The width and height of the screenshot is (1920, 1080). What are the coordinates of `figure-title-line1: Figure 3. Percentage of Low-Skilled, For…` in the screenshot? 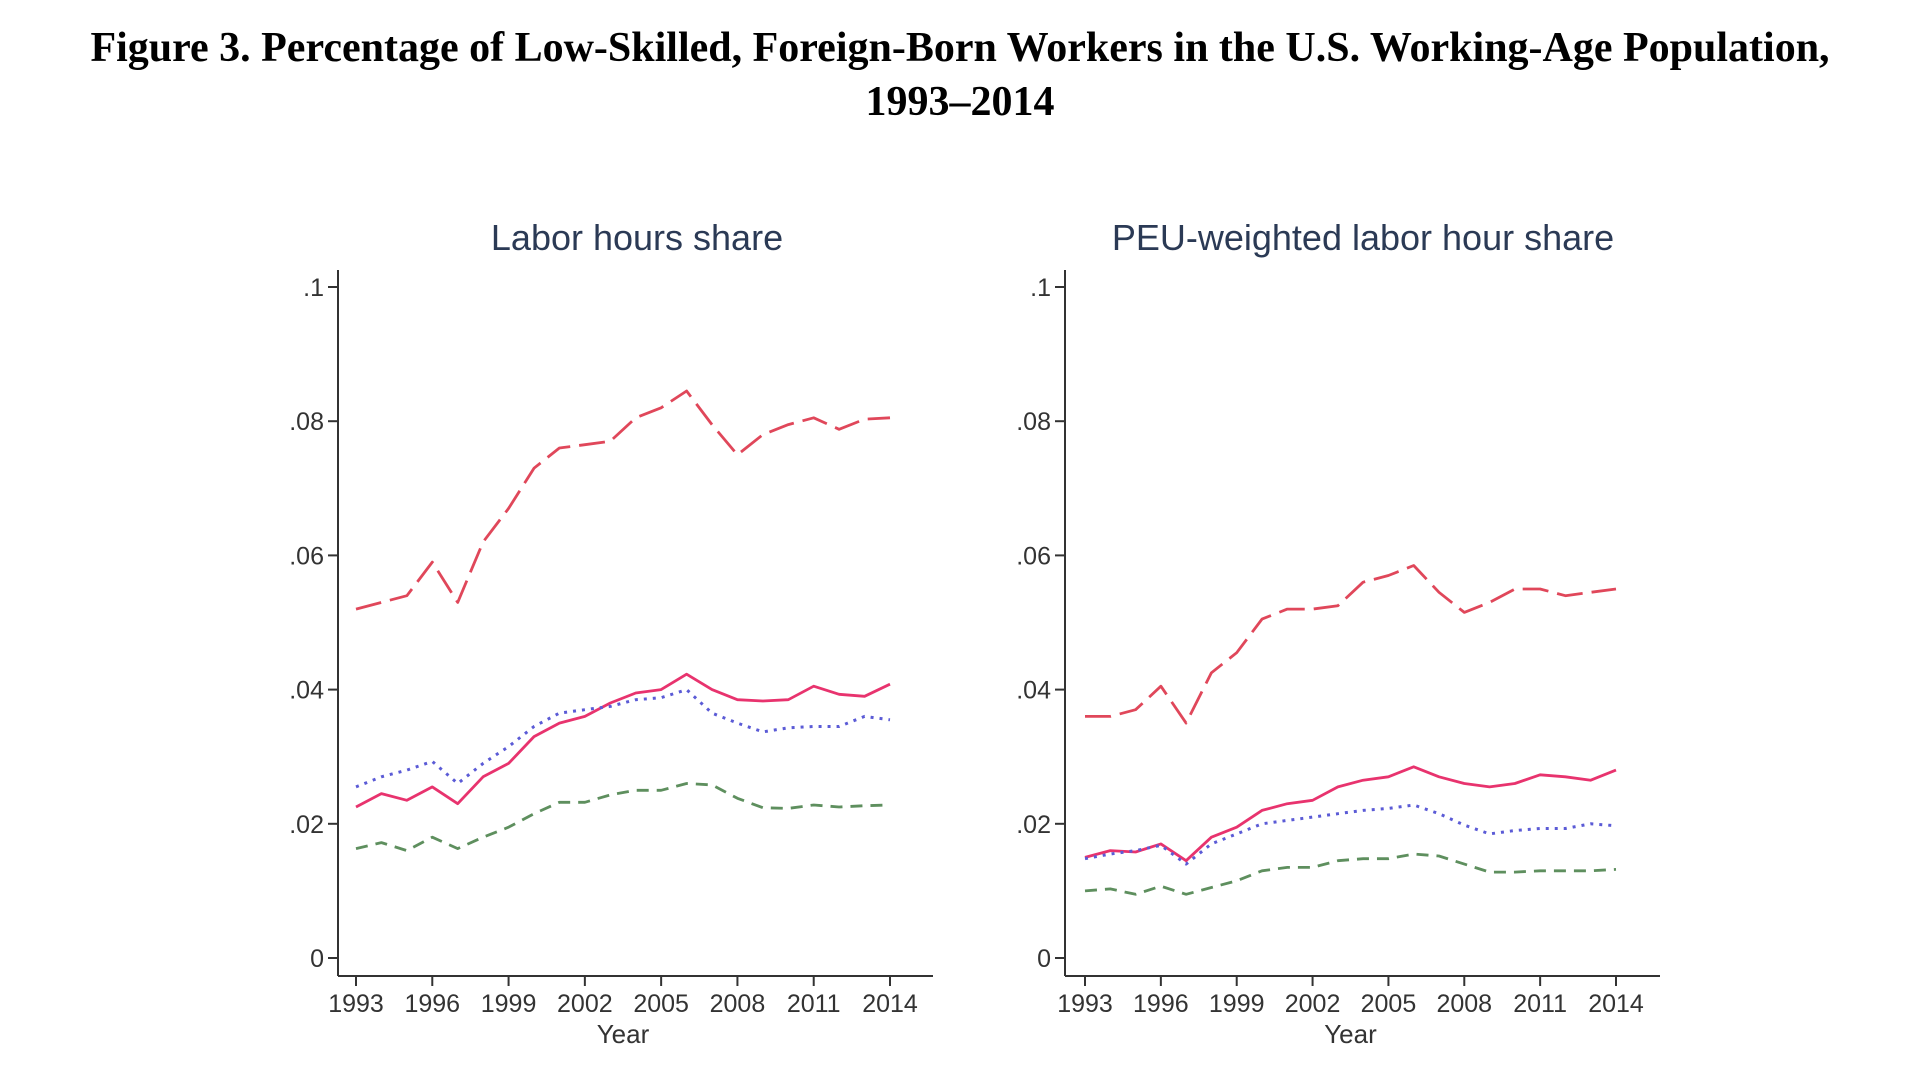 It's located at (960, 48).